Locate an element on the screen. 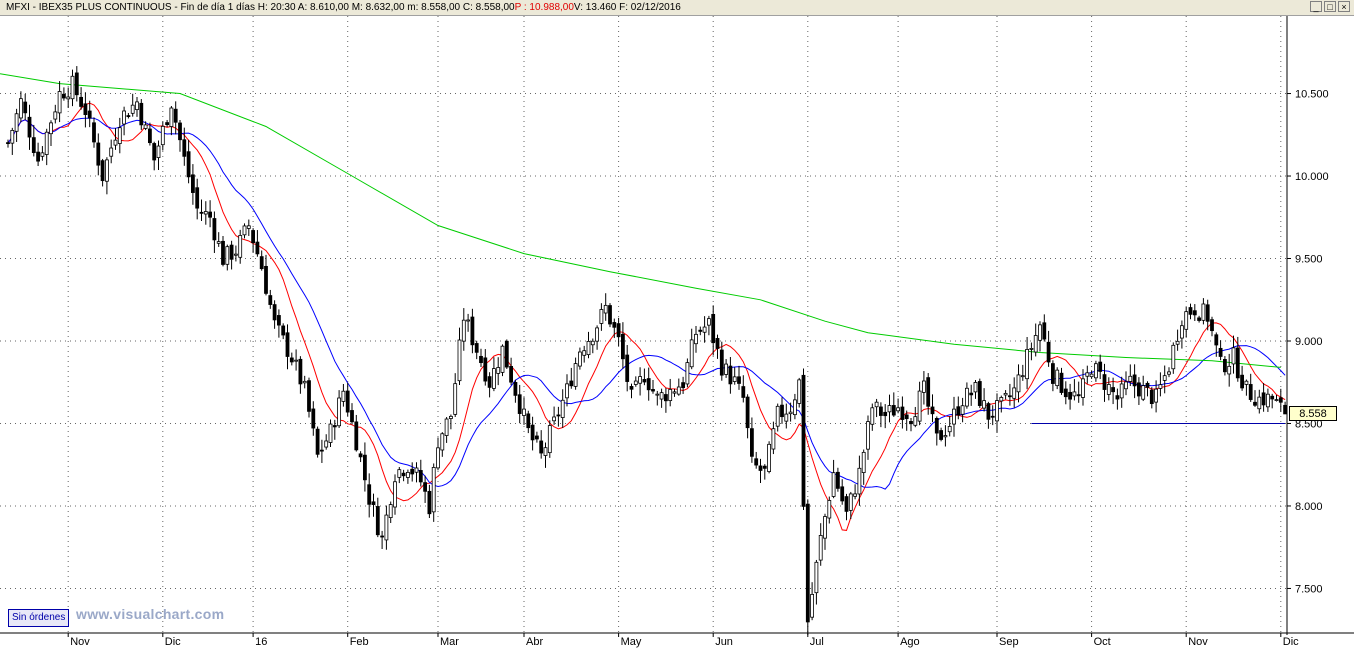 The width and height of the screenshot is (1354, 649). y-tick-label: 10.000 is located at coordinates (1312, 177).